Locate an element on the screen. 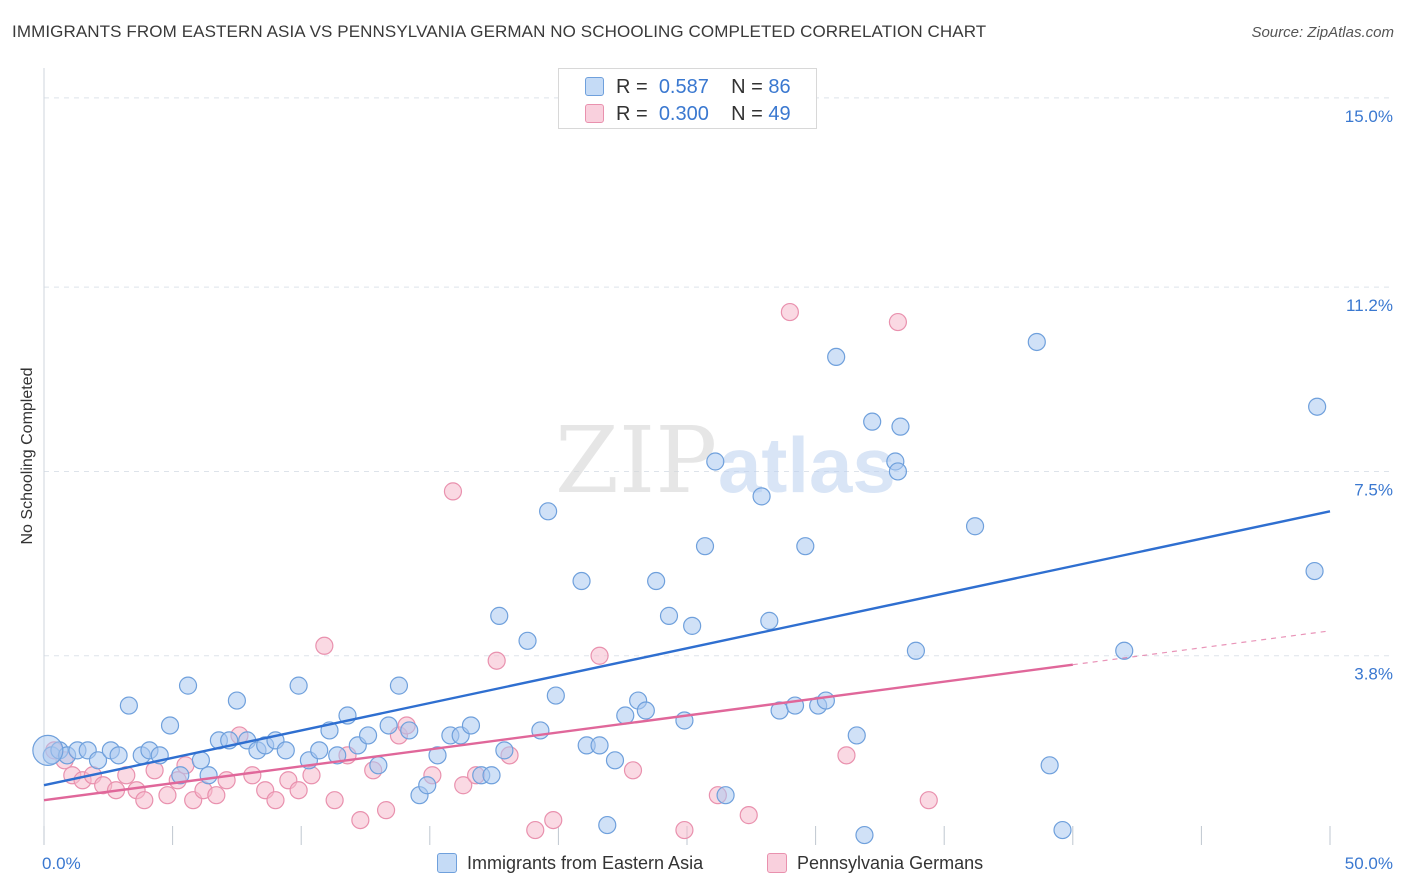 The image size is (1406, 892). x-tick-max: 50.0% is located at coordinates (1369, 863).